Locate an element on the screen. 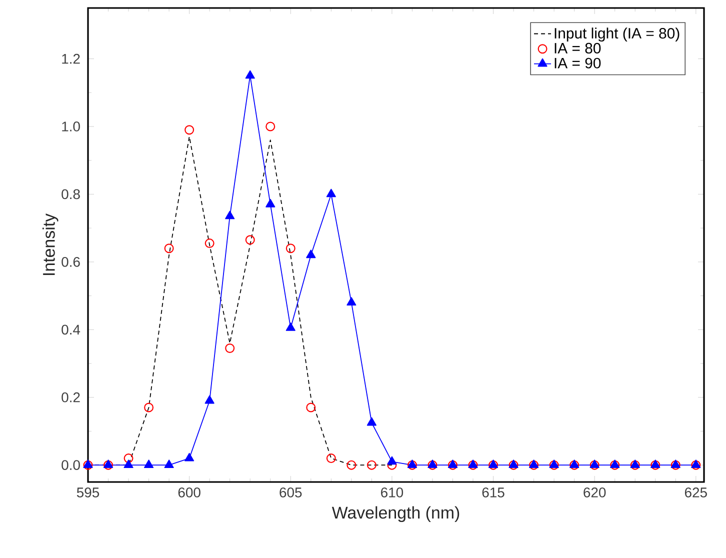 The image size is (726, 558). legend-label: Input light (IA = 80) is located at coordinates (617, 35).